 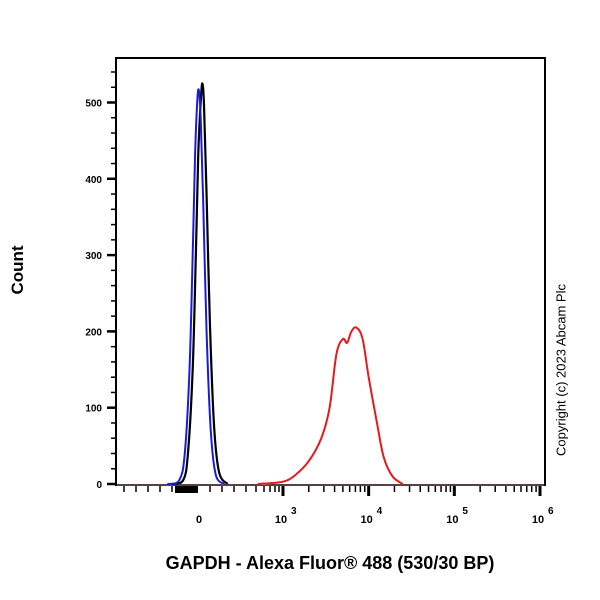 What do you see at coordinates (561, 370) in the screenshot?
I see `copyright-notice: Copyright (c) 2023 Abcam Plc` at bounding box center [561, 370].